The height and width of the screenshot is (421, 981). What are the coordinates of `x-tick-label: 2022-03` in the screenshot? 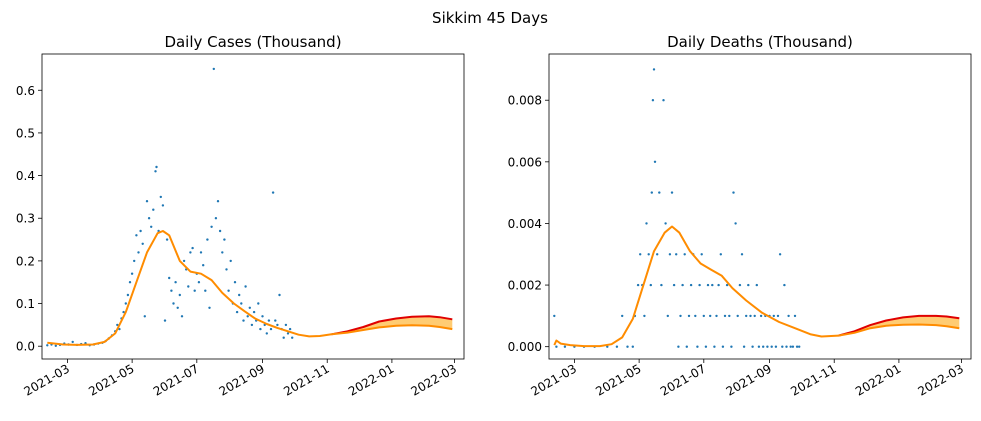 It's located at (434, 379).